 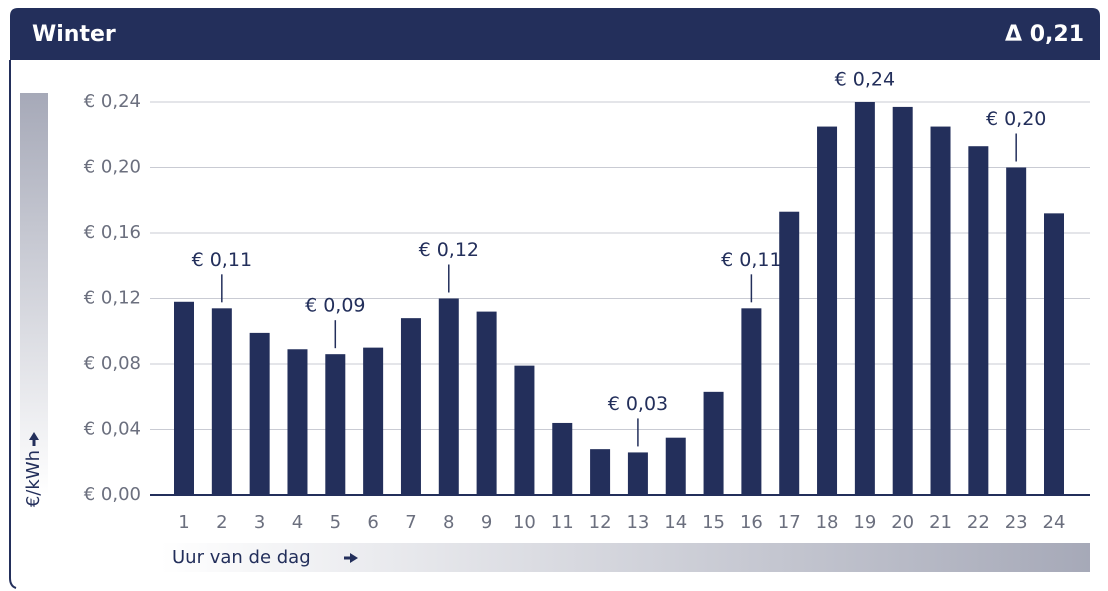 I want to click on x-tick-label: 9, so click(x=486, y=522).